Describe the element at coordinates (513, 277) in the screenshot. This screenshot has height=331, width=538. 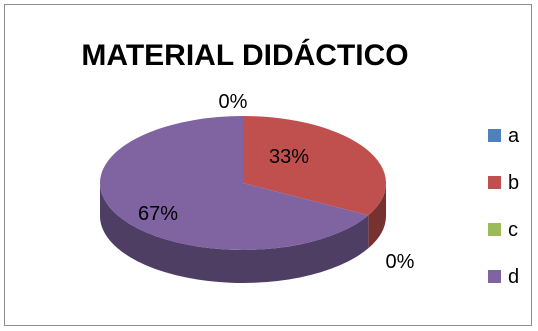
I see `legend-label-d: d` at that location.